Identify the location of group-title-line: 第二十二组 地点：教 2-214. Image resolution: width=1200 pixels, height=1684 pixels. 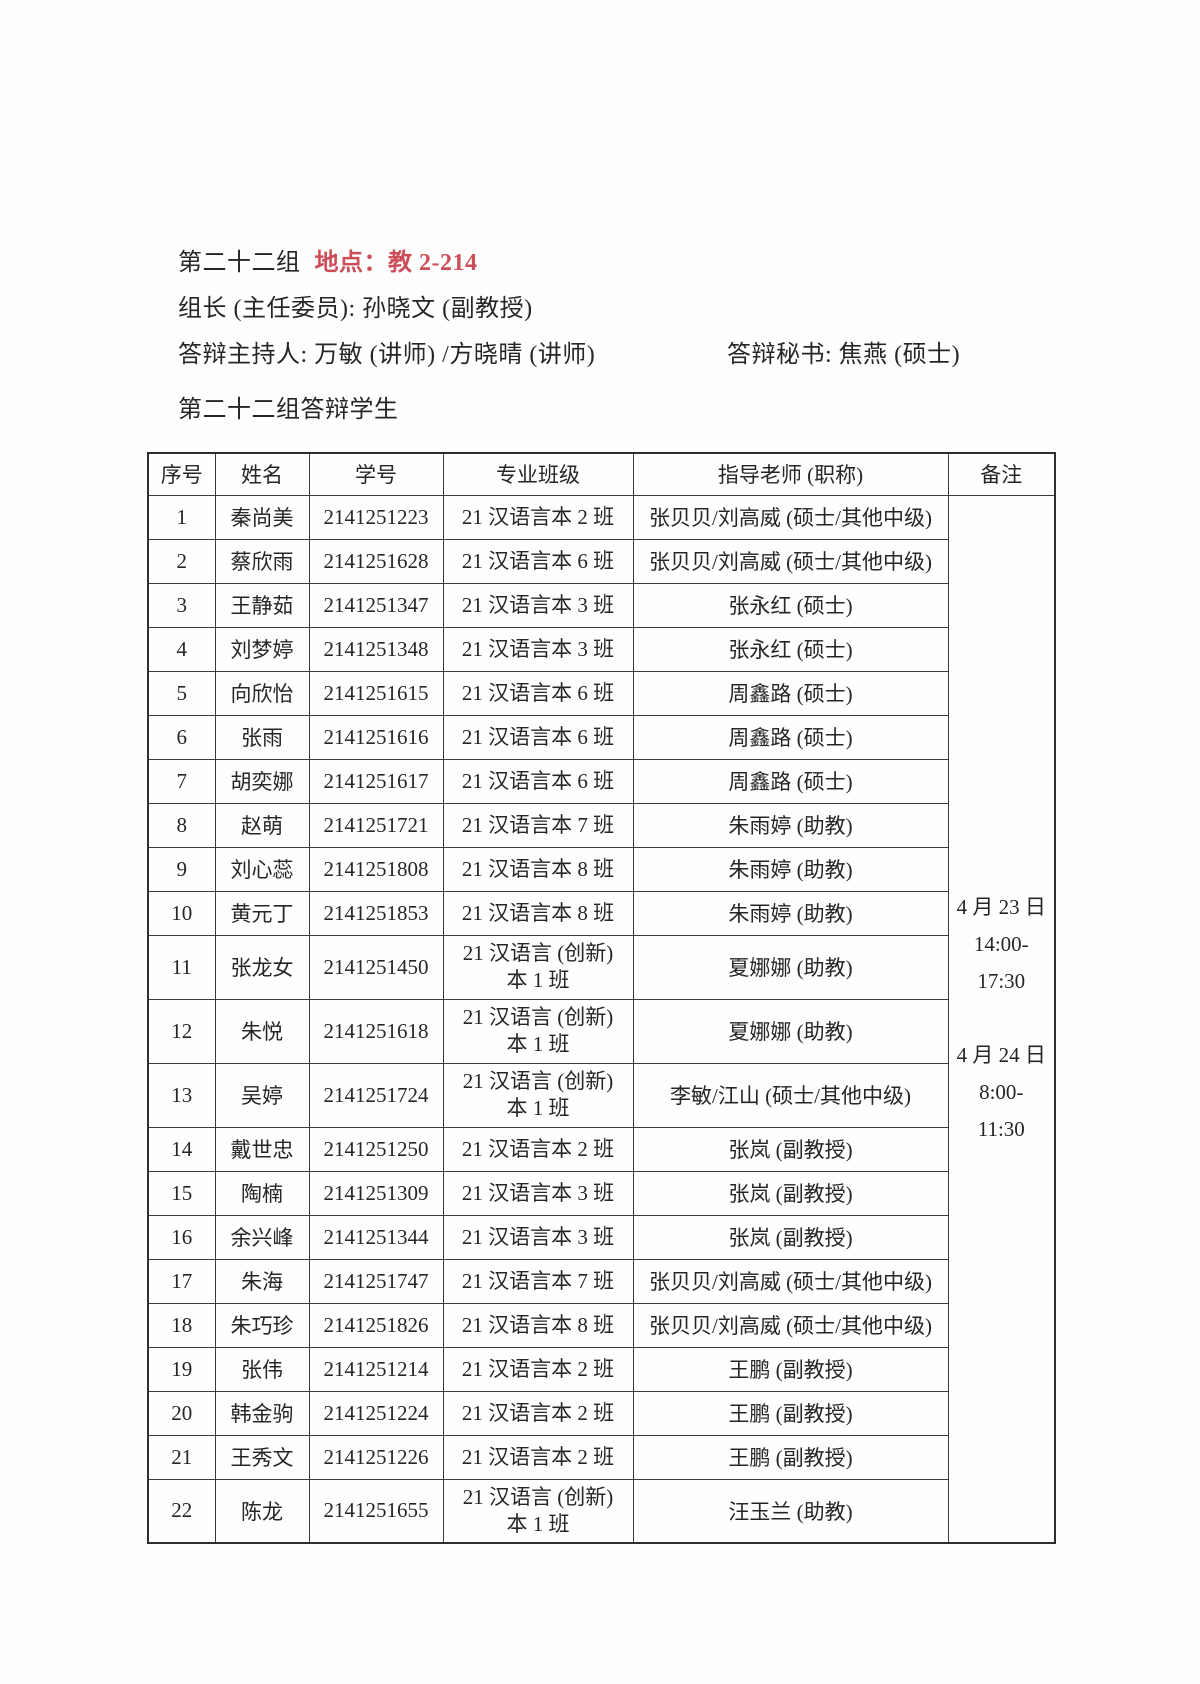
(669, 263).